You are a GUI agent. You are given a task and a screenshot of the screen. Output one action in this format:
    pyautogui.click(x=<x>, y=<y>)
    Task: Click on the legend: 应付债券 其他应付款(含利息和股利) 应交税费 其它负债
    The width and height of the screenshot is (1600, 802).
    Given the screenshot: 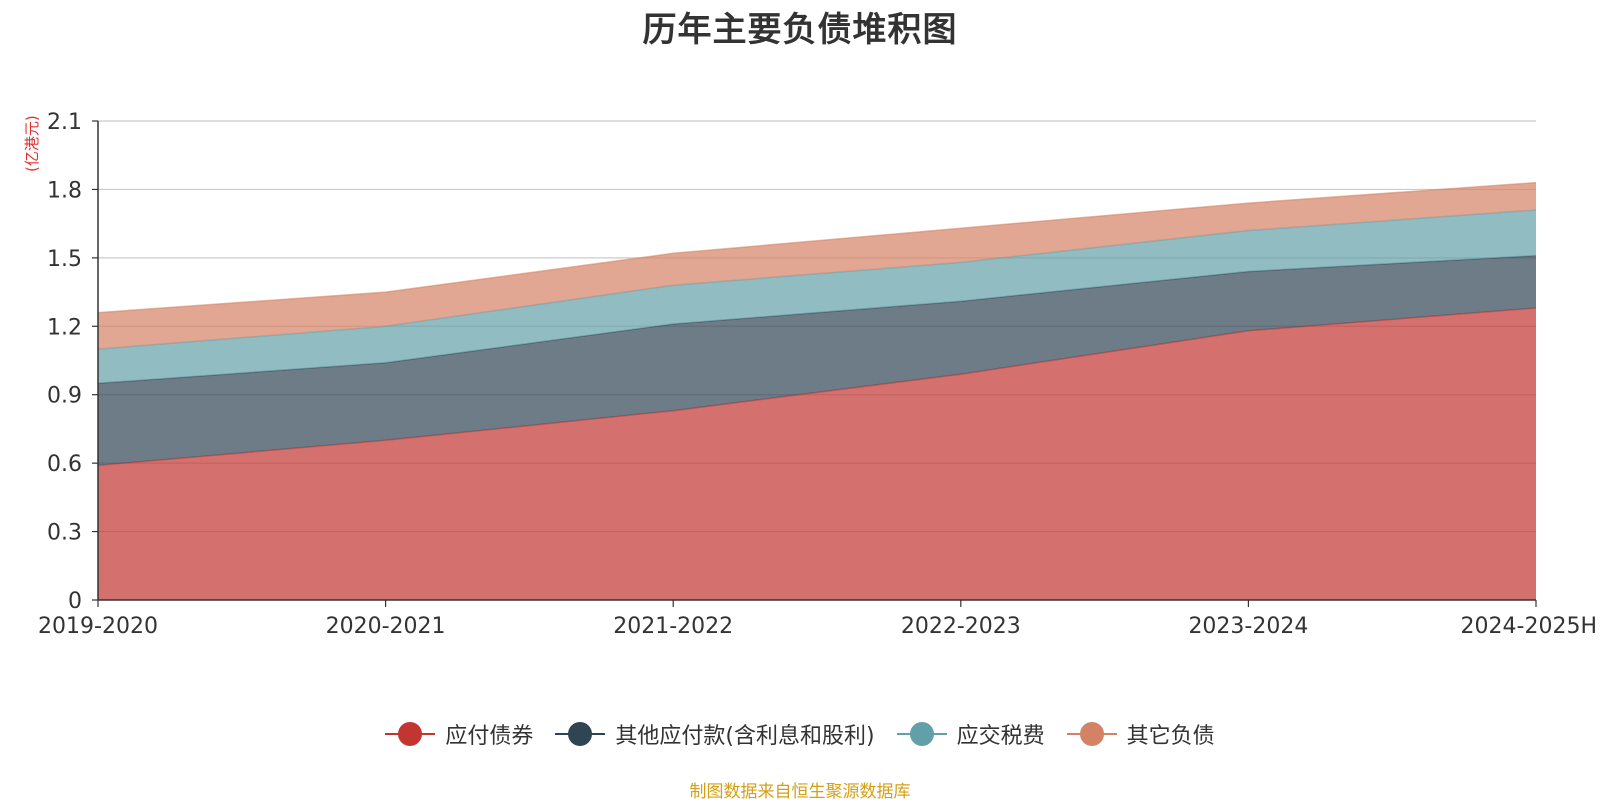 What is the action you would take?
    pyautogui.click(x=800, y=734)
    